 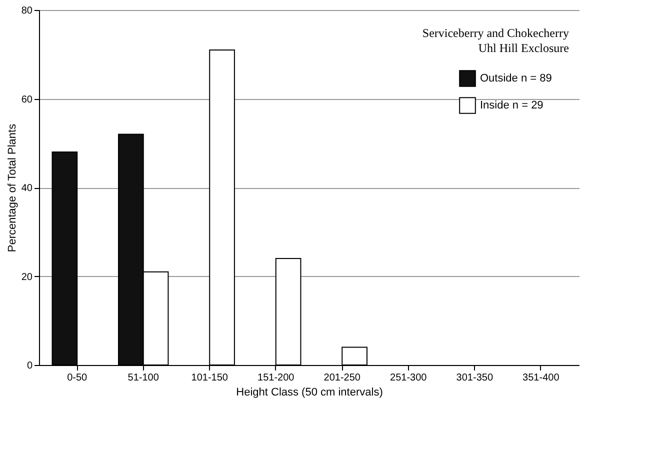 I want to click on x-tick-label: 51-100, so click(x=144, y=378).